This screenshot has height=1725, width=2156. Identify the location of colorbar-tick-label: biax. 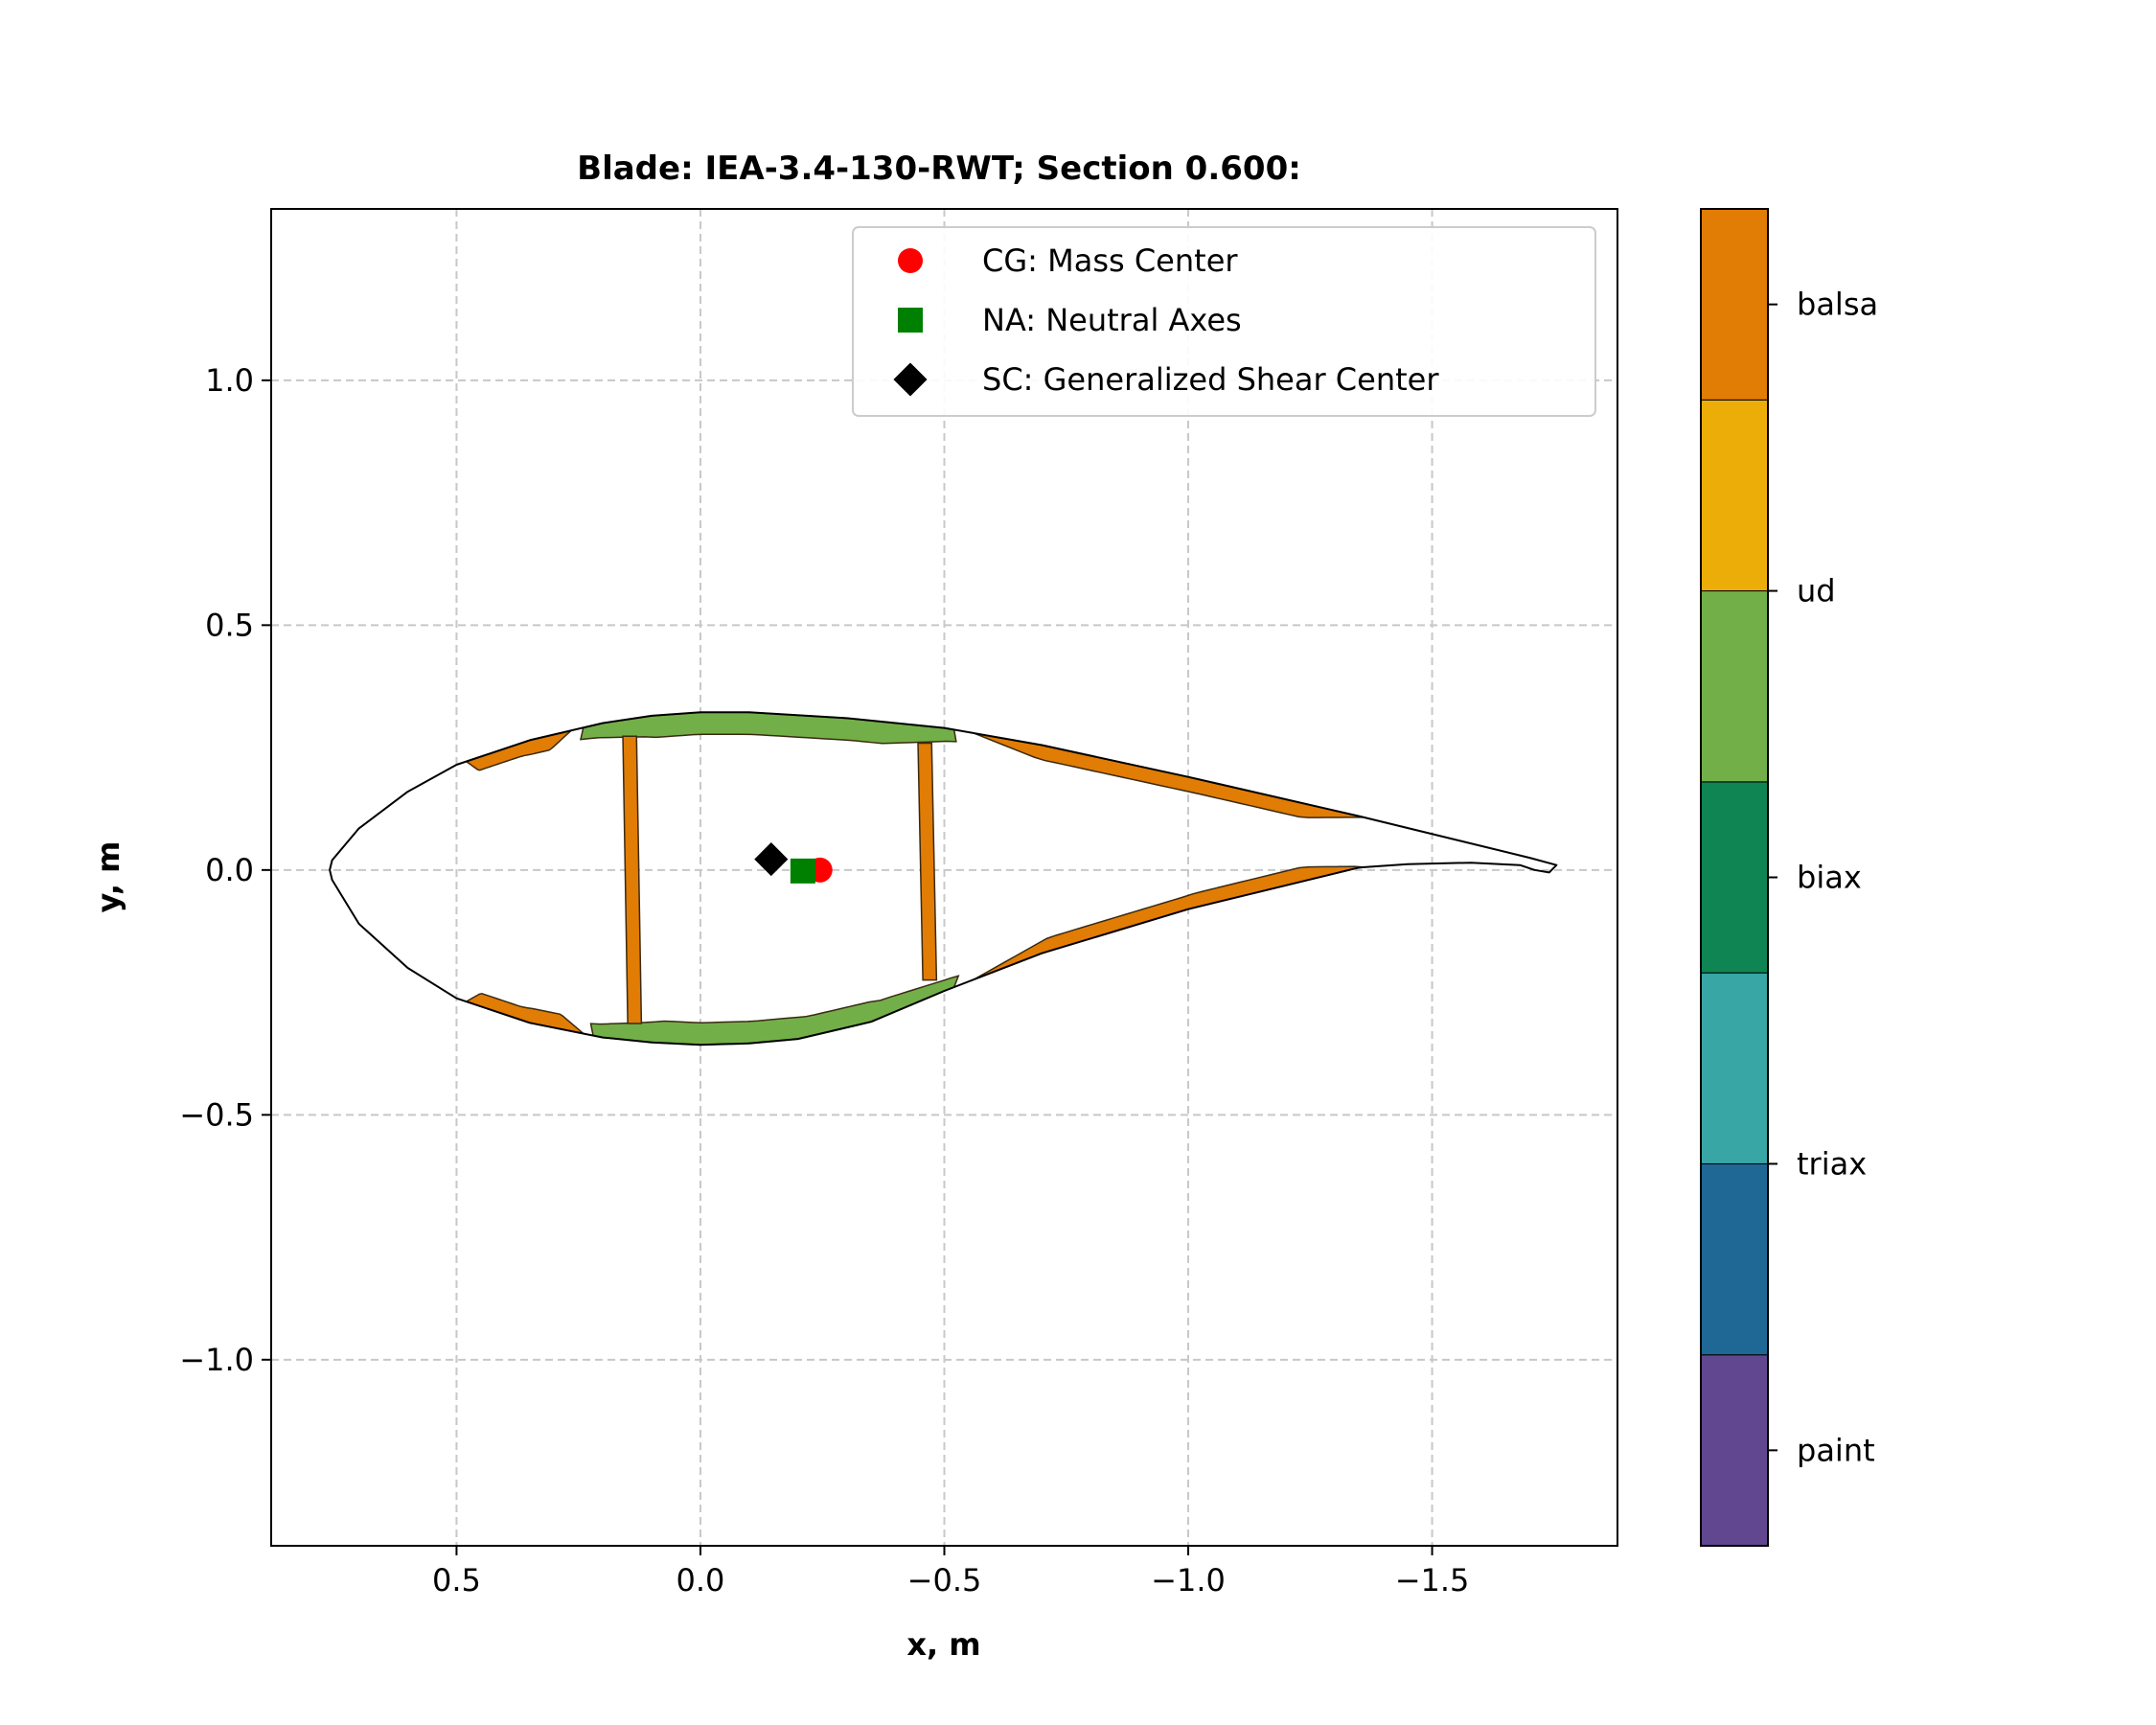
(1829, 878).